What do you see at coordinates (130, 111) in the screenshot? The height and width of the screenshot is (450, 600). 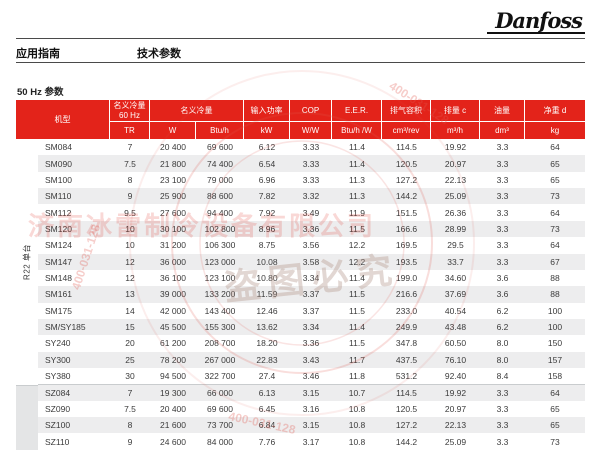 I see `col-header-capacity-60hz: 名义冷量 60 Hz` at bounding box center [130, 111].